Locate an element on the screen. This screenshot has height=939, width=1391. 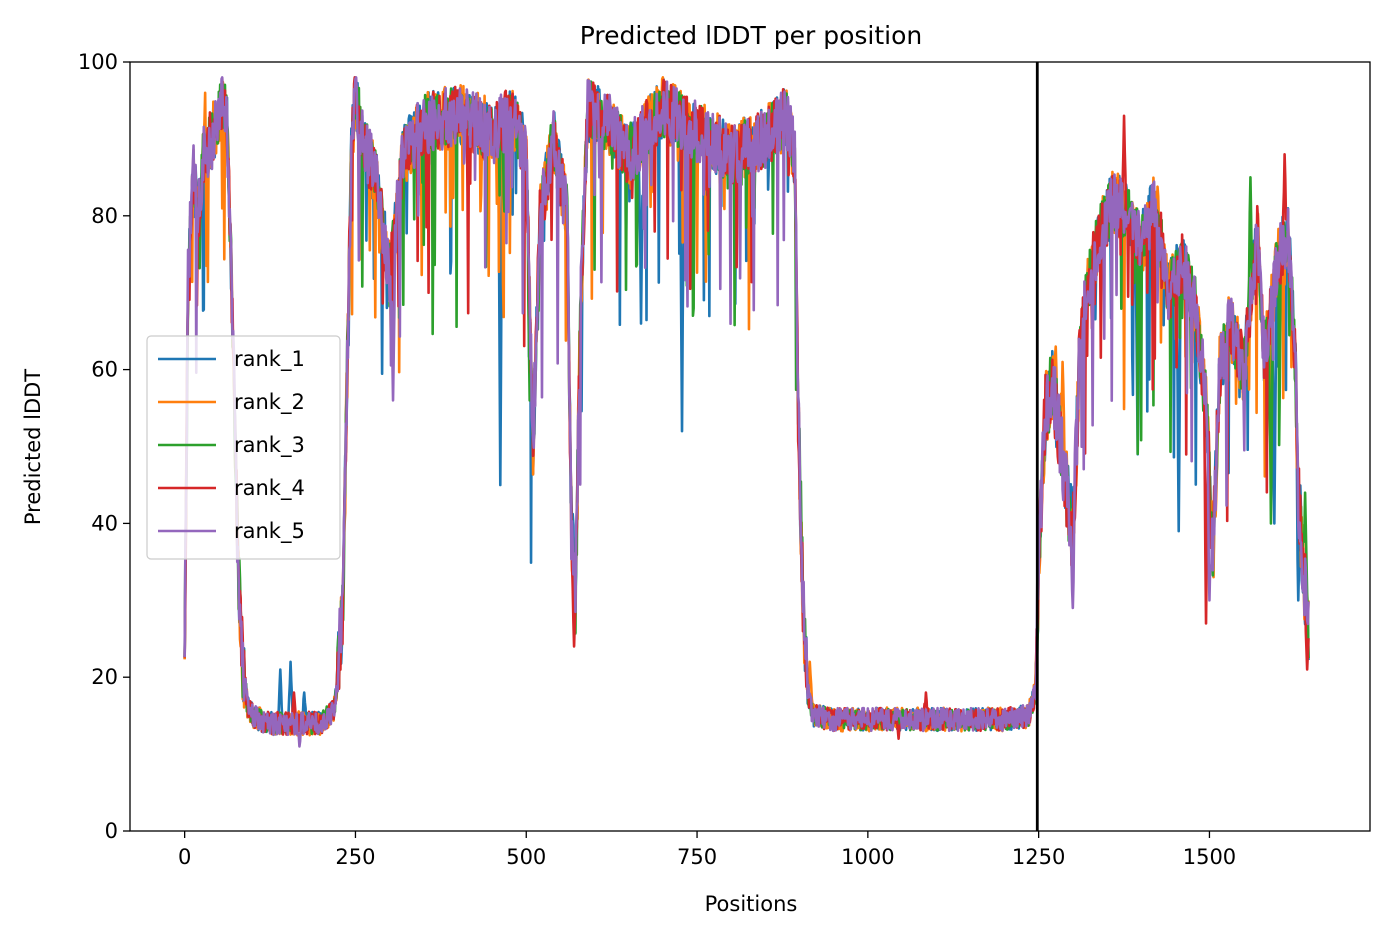
legend: rank_1 rank_2 rank_3 rank_4 rank_5 is located at coordinates (243, 447).